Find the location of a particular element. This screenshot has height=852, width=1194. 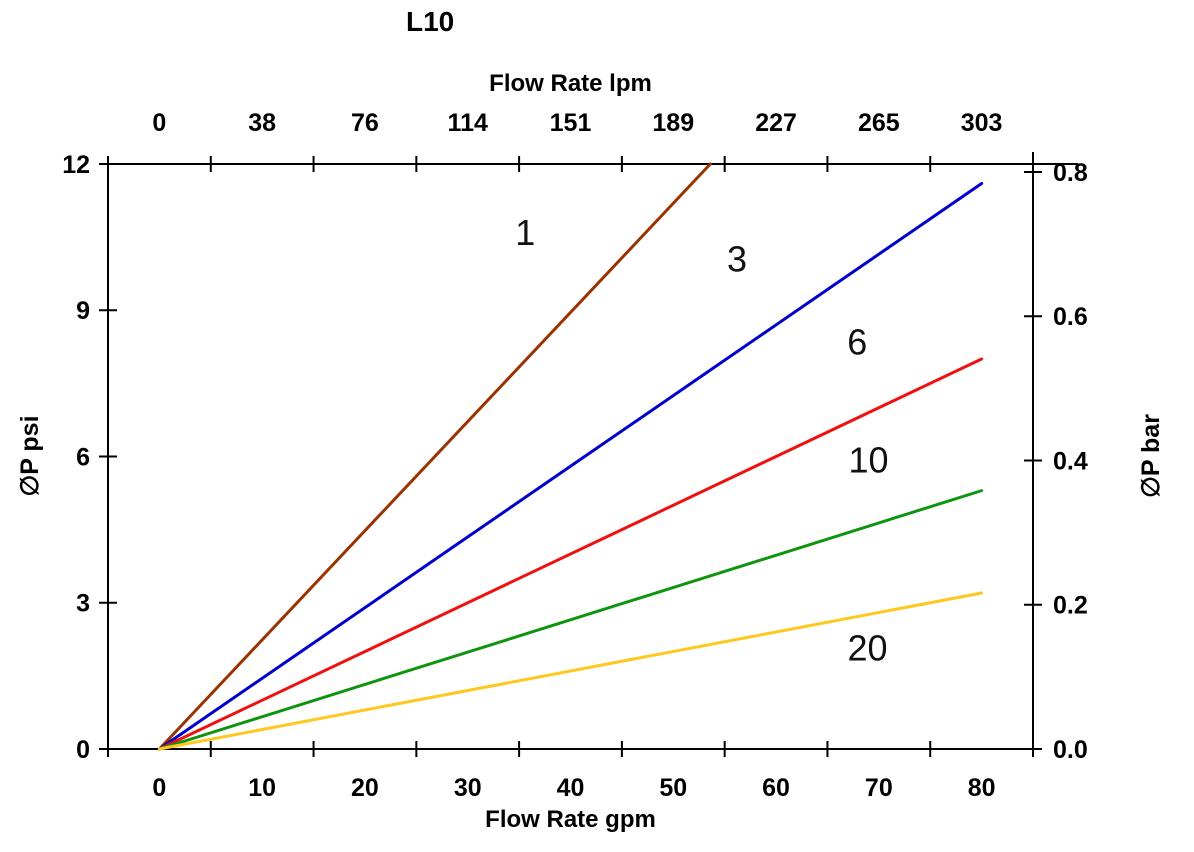

right-axis-tick-label: 0.0 is located at coordinates (1070, 750).